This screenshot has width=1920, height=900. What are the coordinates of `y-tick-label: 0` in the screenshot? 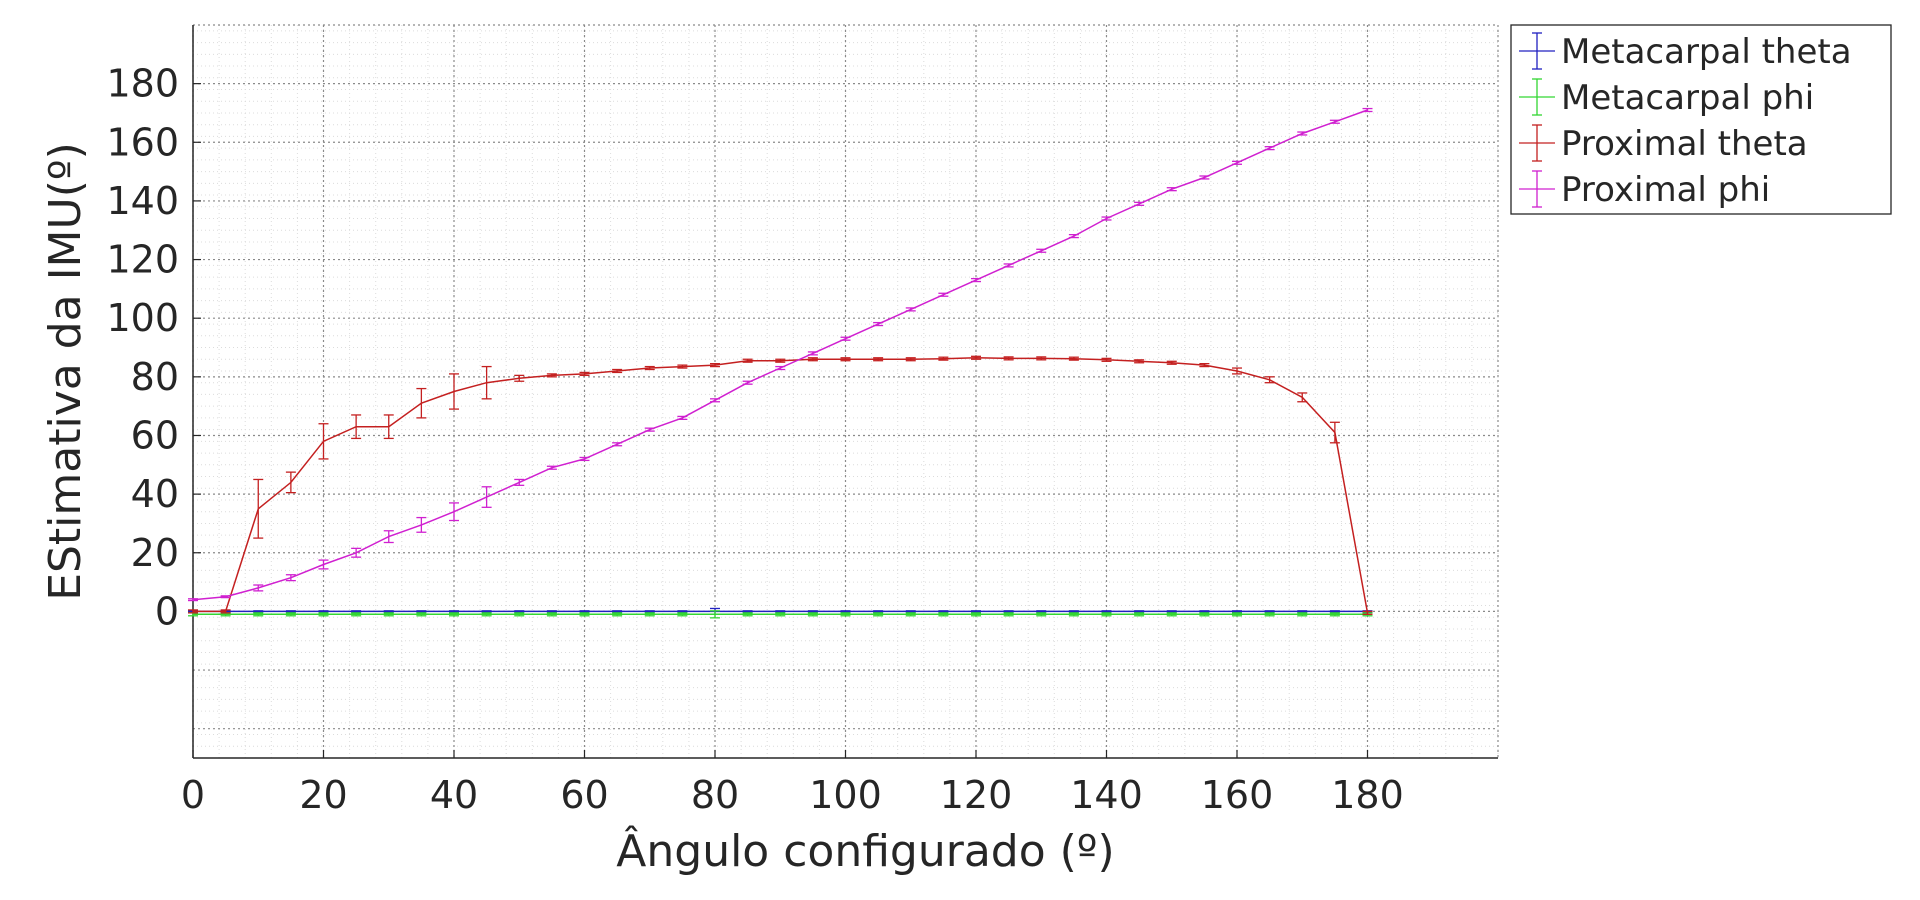 It's located at (167, 611).